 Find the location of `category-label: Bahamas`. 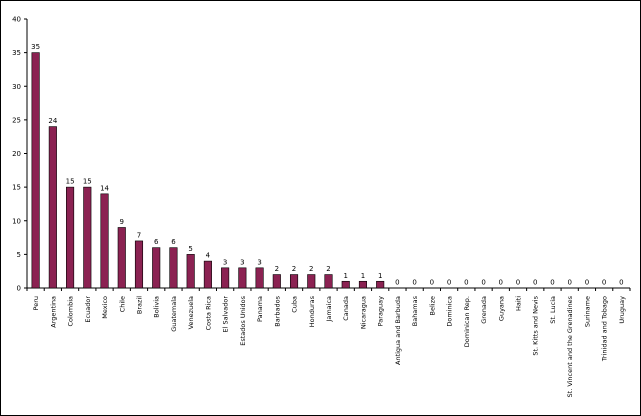

category-label: Bahamas is located at coordinates (415, 310).